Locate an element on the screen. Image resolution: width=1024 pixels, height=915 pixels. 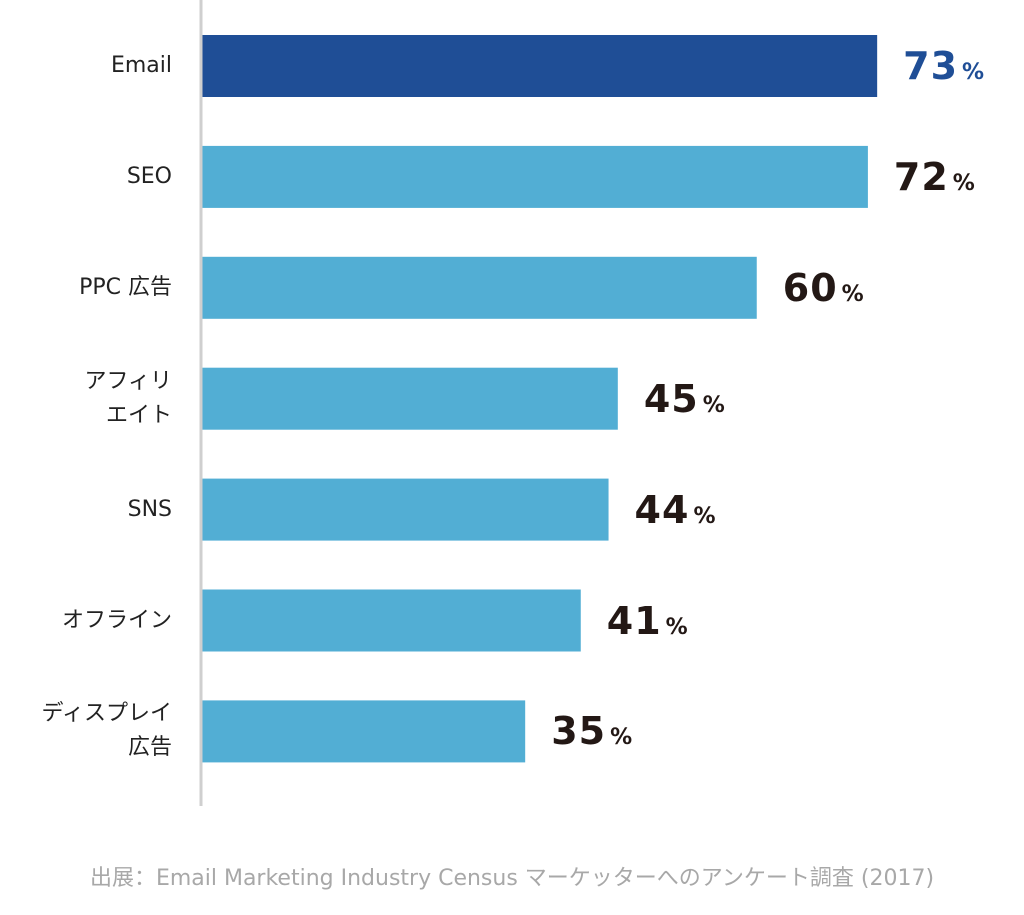
category-label: PPC 広告 is located at coordinates (125, 287).